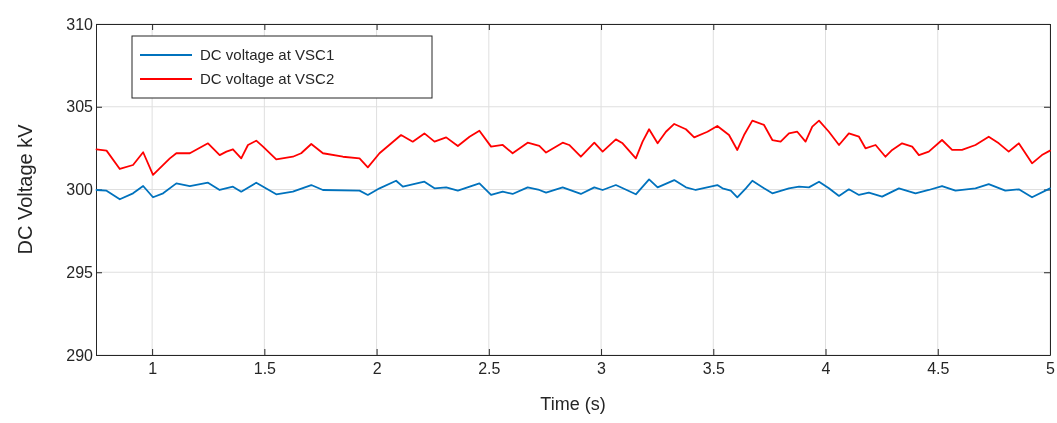 Image resolution: width=1057 pixels, height=423 pixels. What do you see at coordinates (80, 107) in the screenshot?
I see `y-tick-label: 305` at bounding box center [80, 107].